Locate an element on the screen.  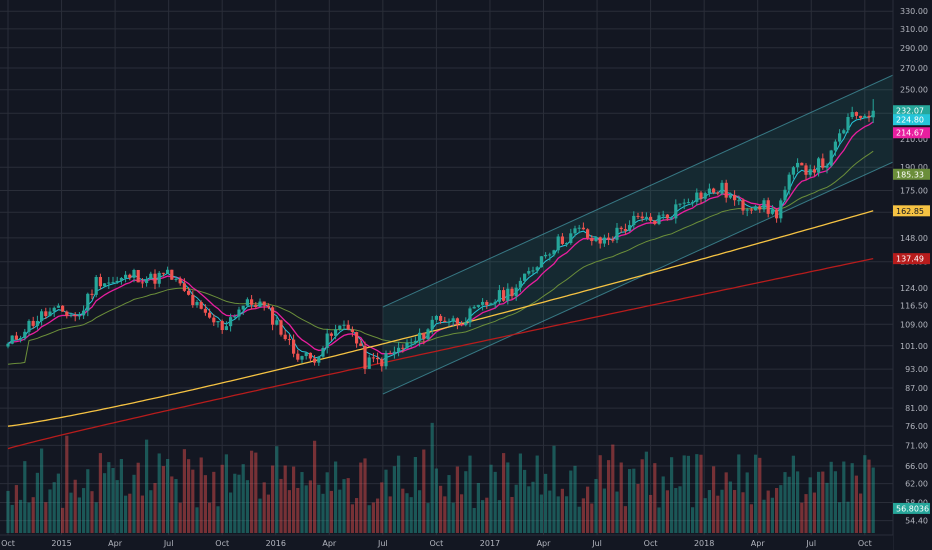
price-tick-label: 210.00 is located at coordinates (914, 139).